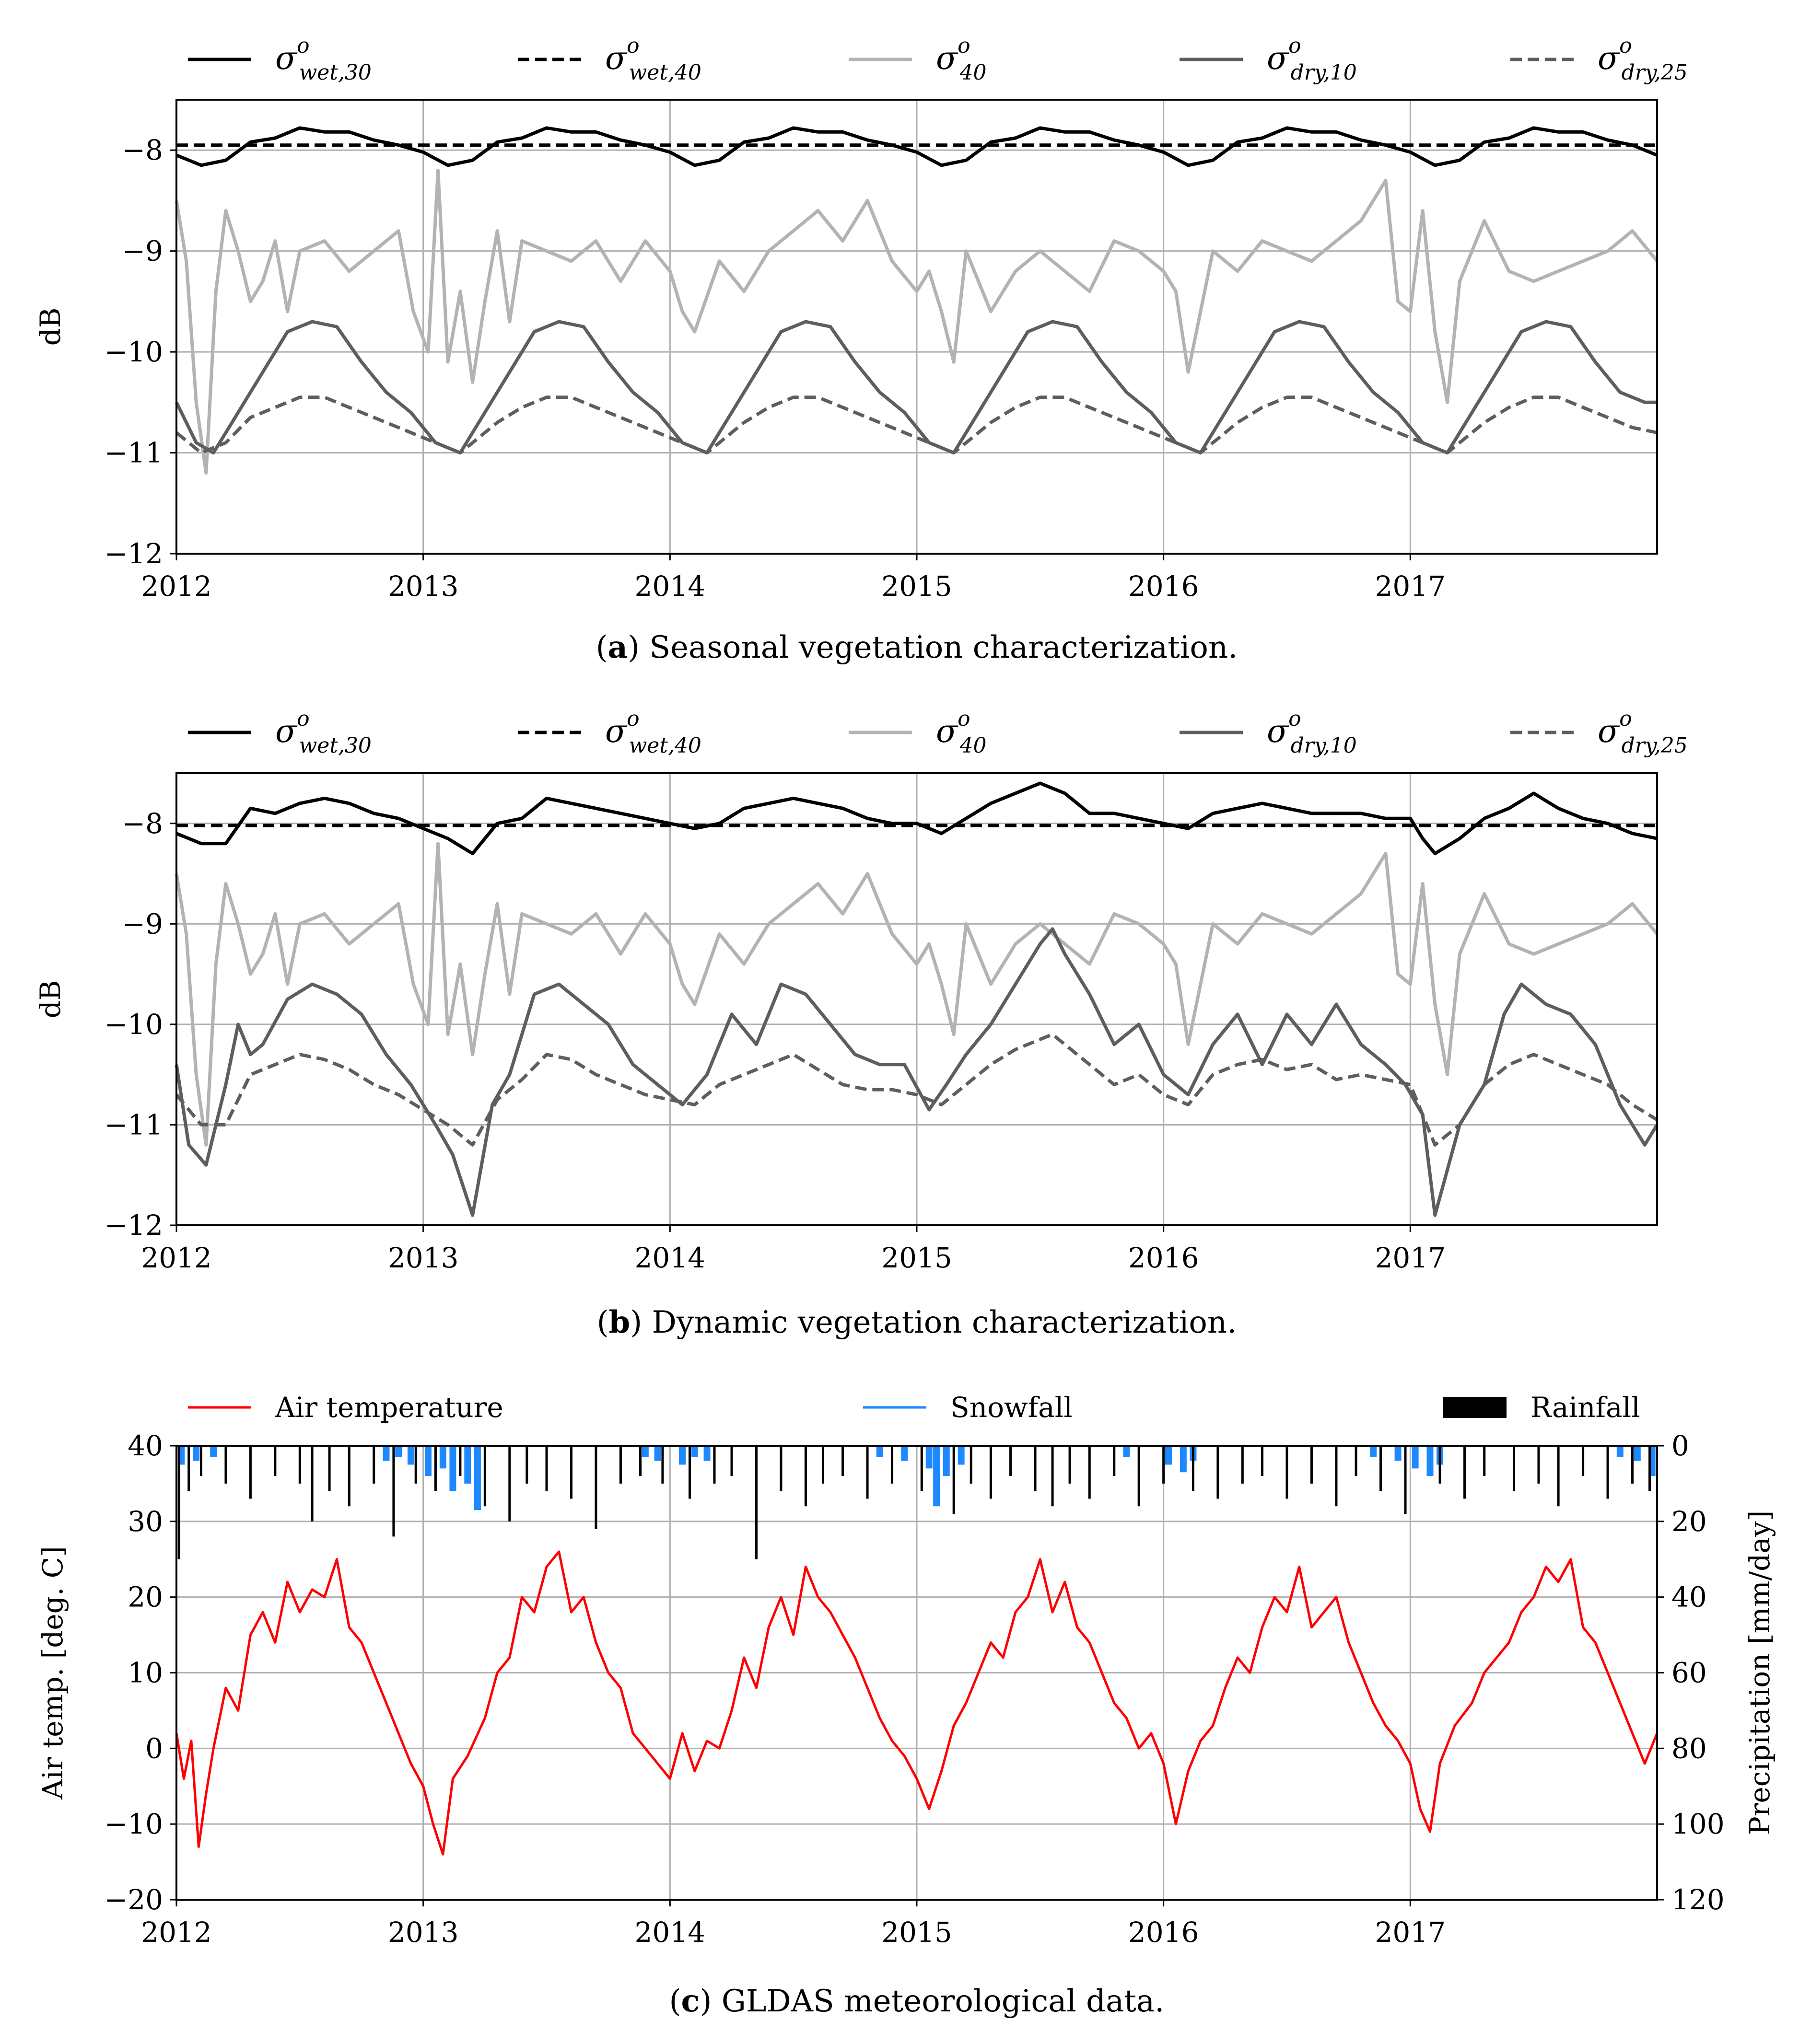 This screenshot has width=1799, height=2044. What do you see at coordinates (671, 1258) in the screenshot?
I see `x-tick-label-b-2: 2014` at bounding box center [671, 1258].